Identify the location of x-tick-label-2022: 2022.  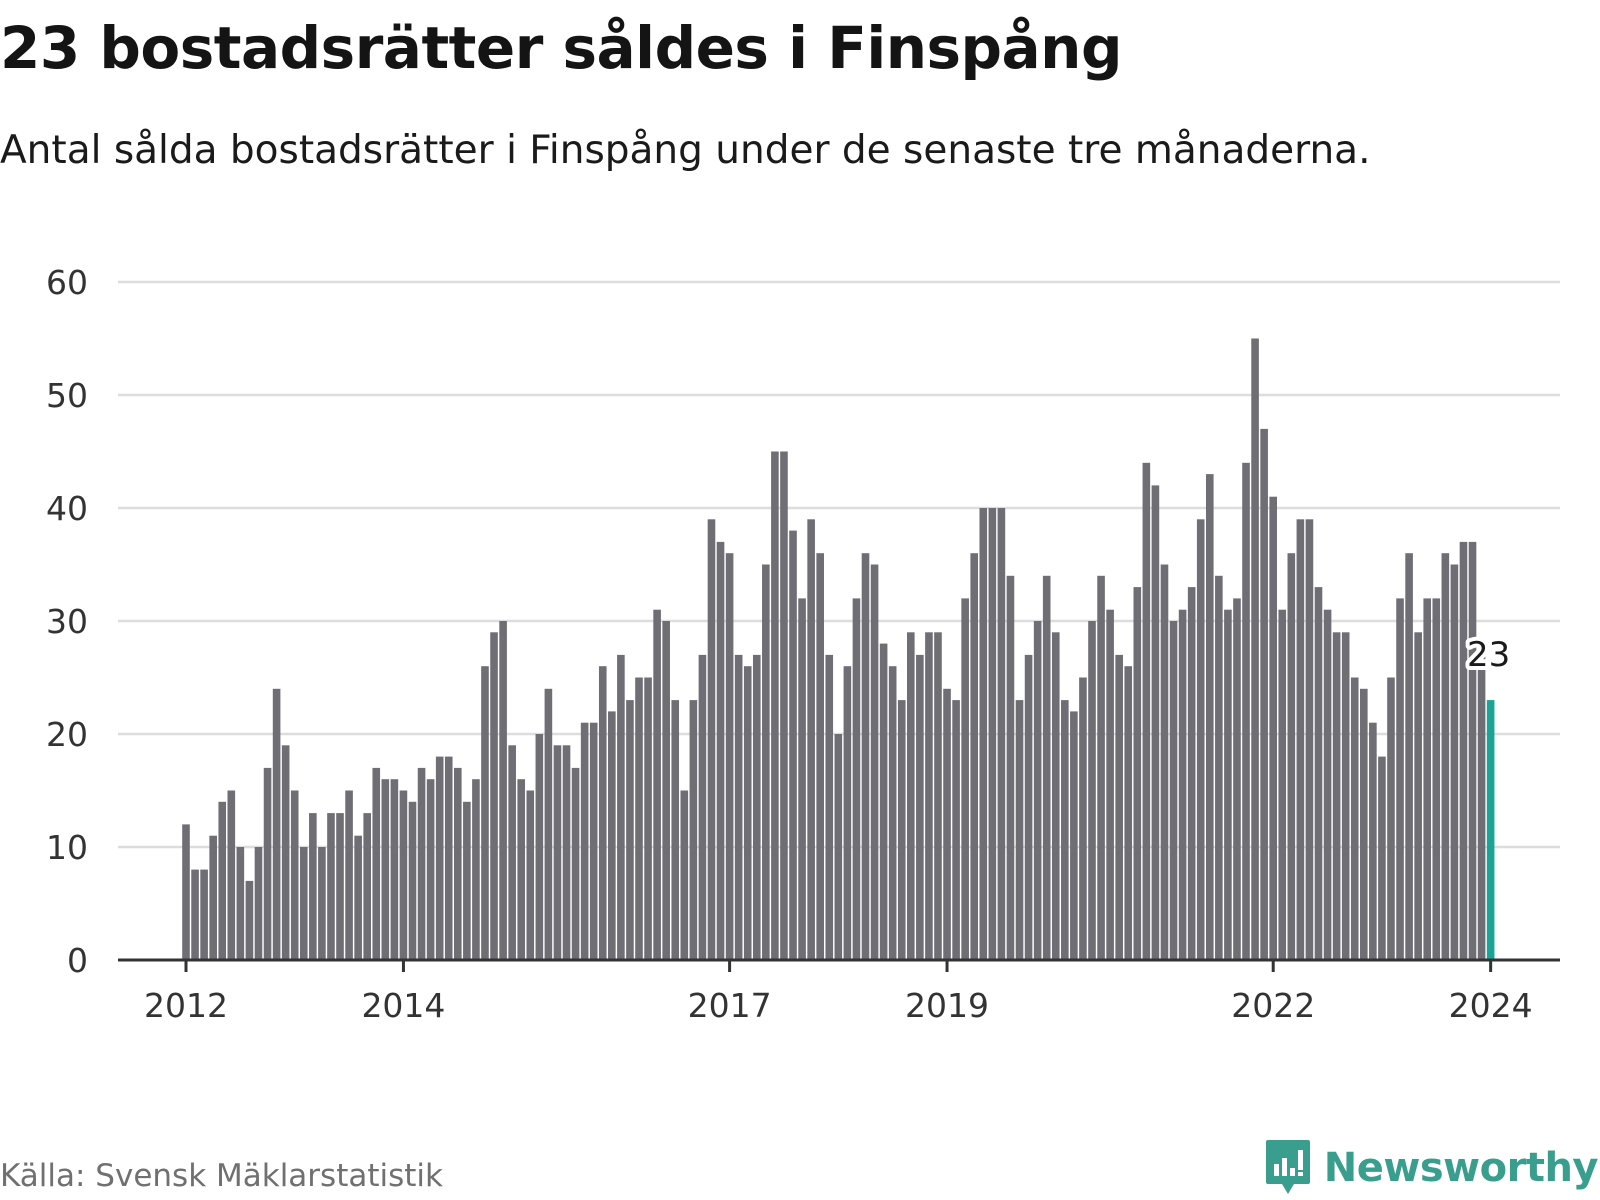
(1273, 1005).